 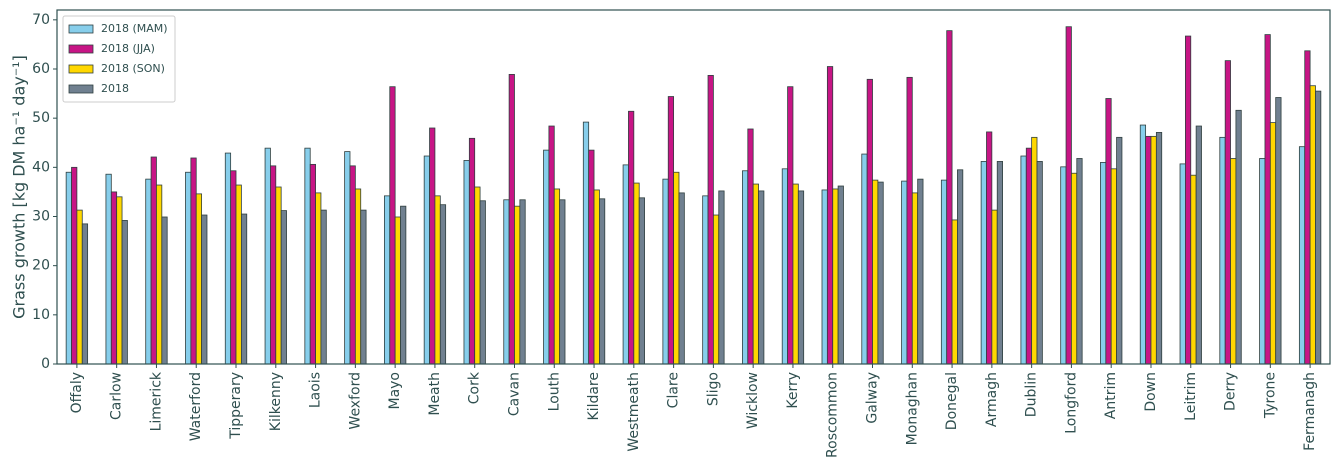 What do you see at coordinates (134, 28) in the screenshot?
I see `legend-label: 2018 (MAM)` at bounding box center [134, 28].